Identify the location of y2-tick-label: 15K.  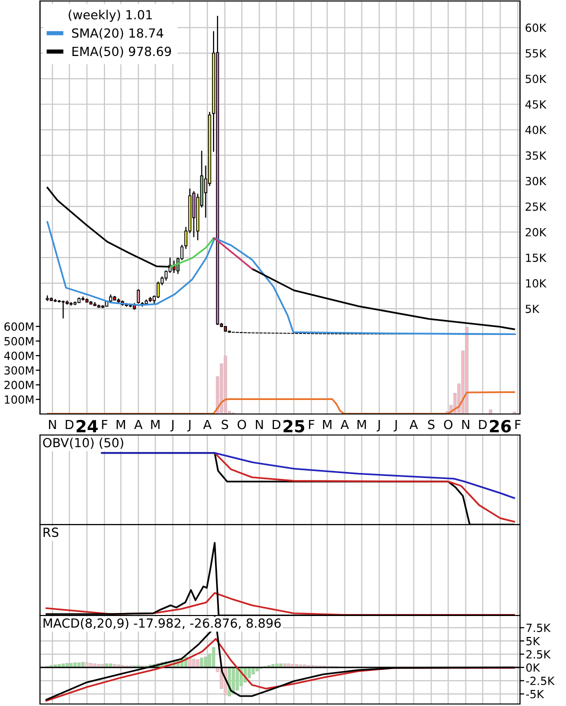
(536, 258).